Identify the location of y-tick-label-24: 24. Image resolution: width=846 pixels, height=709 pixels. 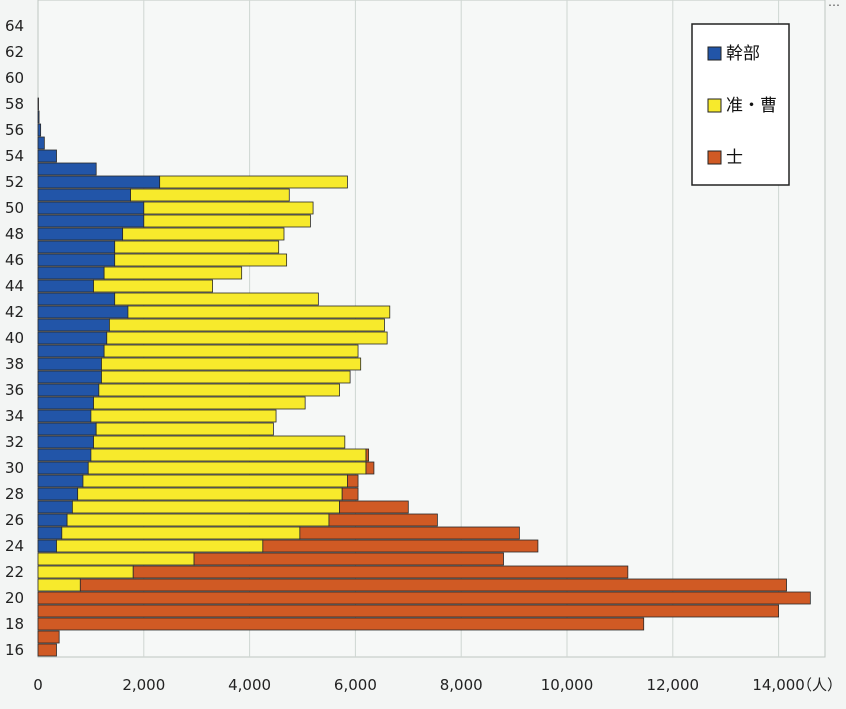
(14, 546).